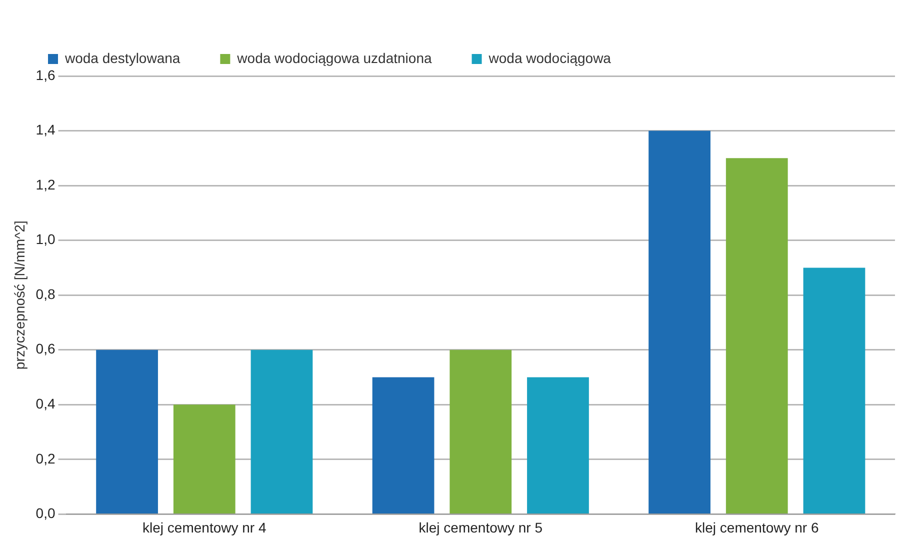 This screenshot has width=913, height=551. I want to click on legend-label: woda wodociągowa, so click(550, 58).